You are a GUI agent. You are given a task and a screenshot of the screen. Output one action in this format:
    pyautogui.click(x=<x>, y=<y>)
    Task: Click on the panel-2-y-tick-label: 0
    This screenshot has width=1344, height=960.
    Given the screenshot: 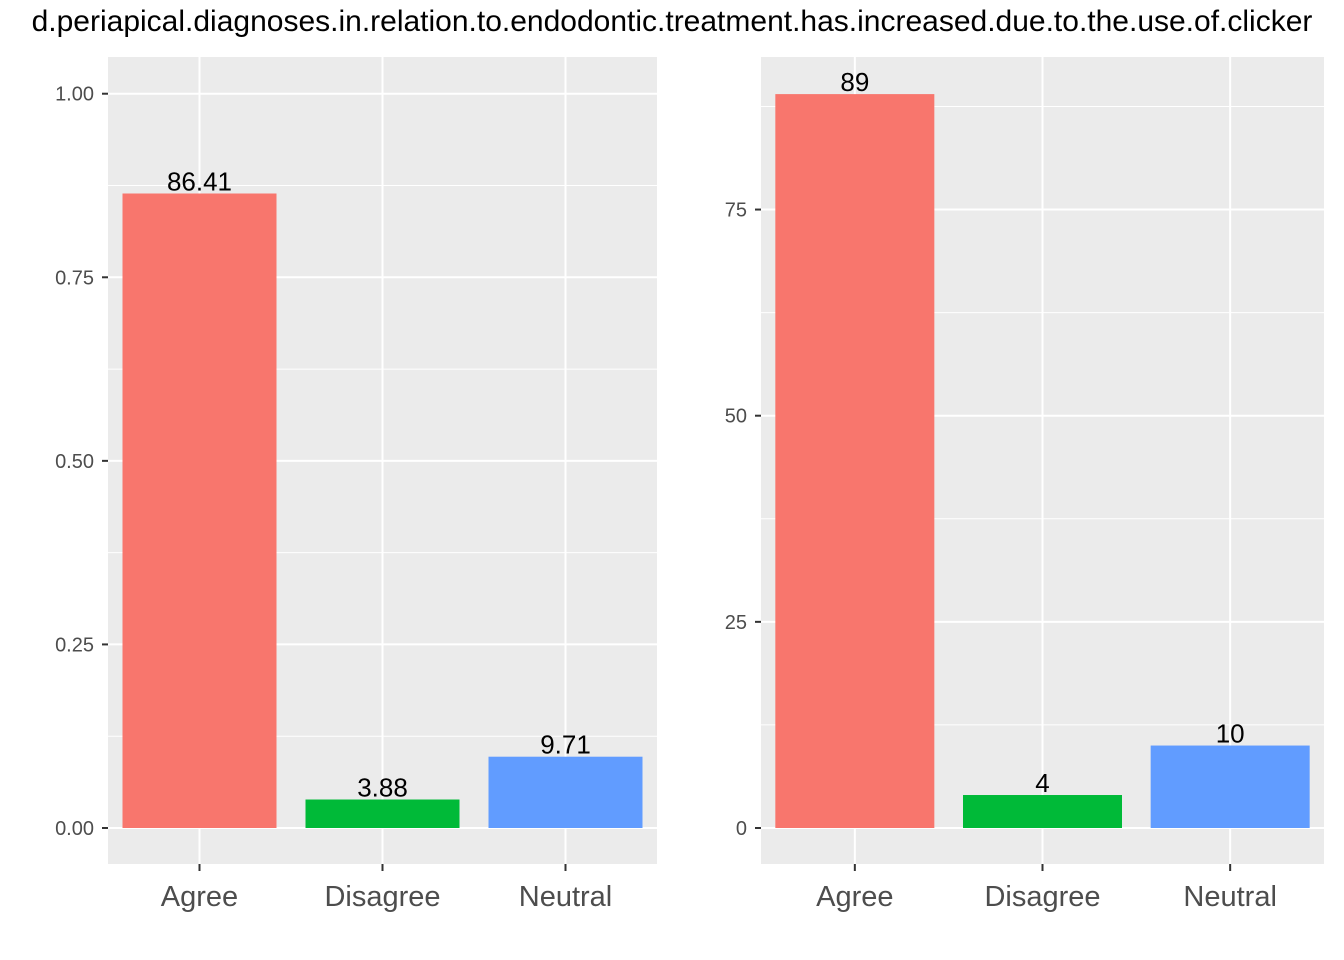 What is the action you would take?
    pyautogui.click(x=741, y=829)
    